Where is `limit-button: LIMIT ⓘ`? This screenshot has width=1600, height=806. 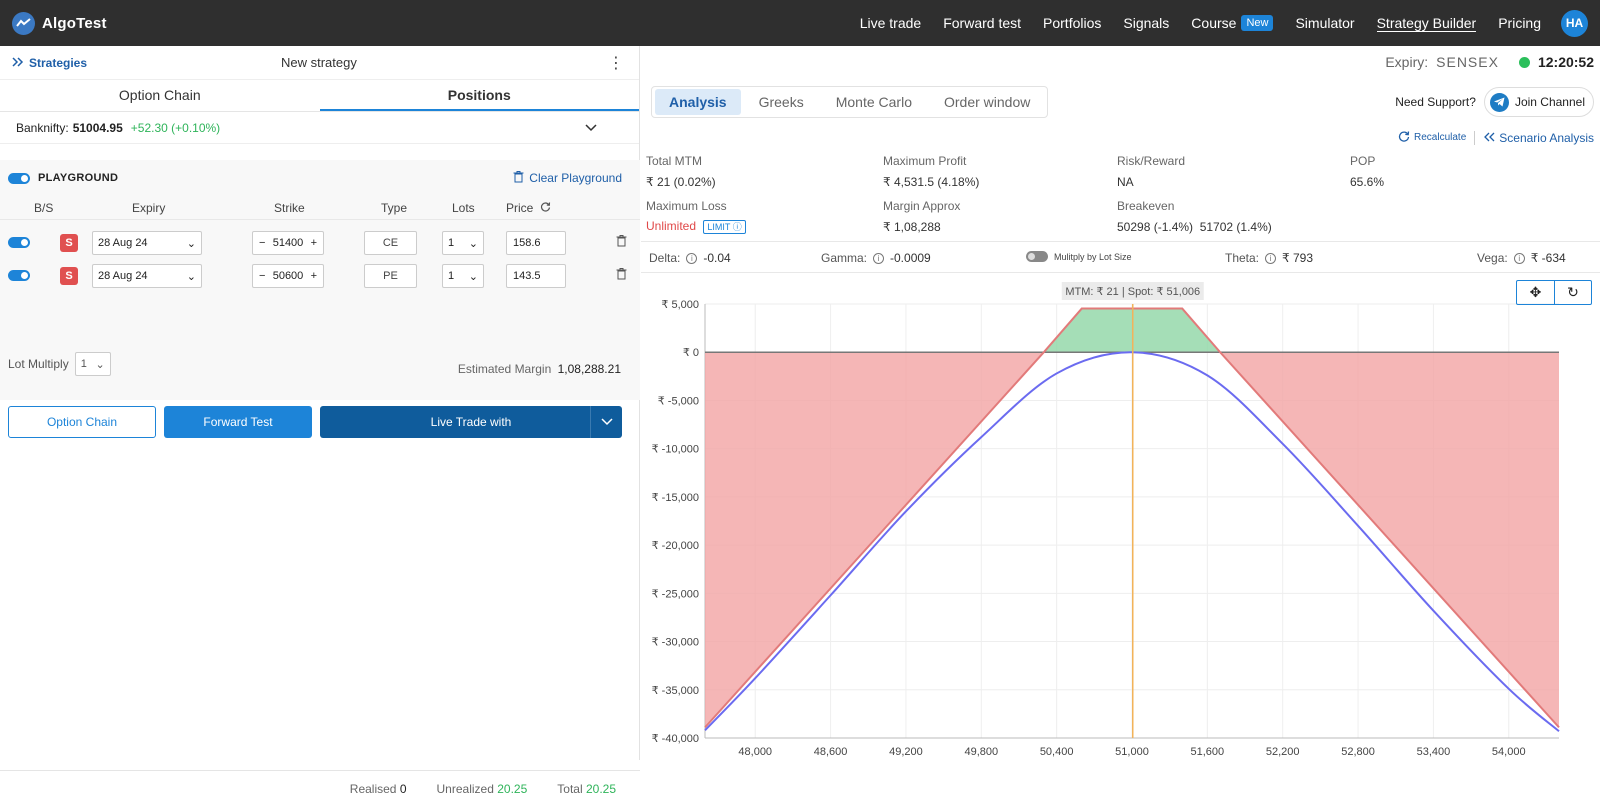 limit-button: LIMIT ⓘ is located at coordinates (724, 227).